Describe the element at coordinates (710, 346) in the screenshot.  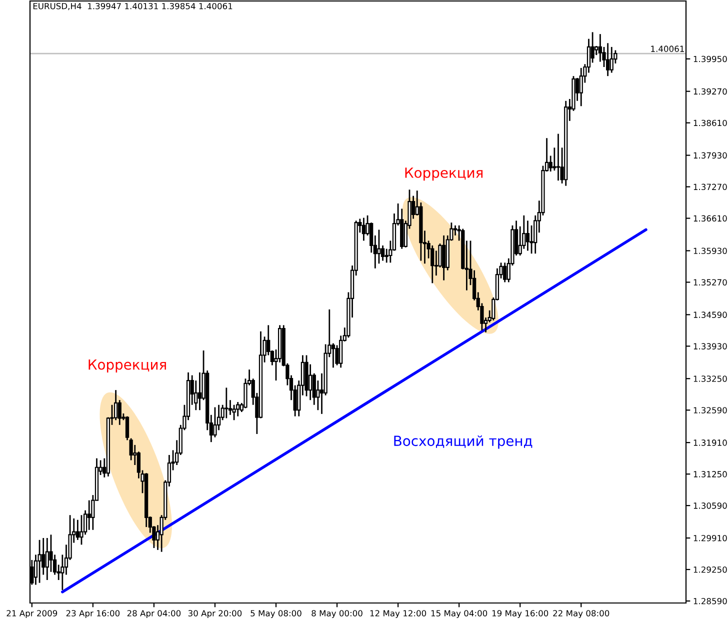
I see `y-tick-label: 1.33930` at that location.